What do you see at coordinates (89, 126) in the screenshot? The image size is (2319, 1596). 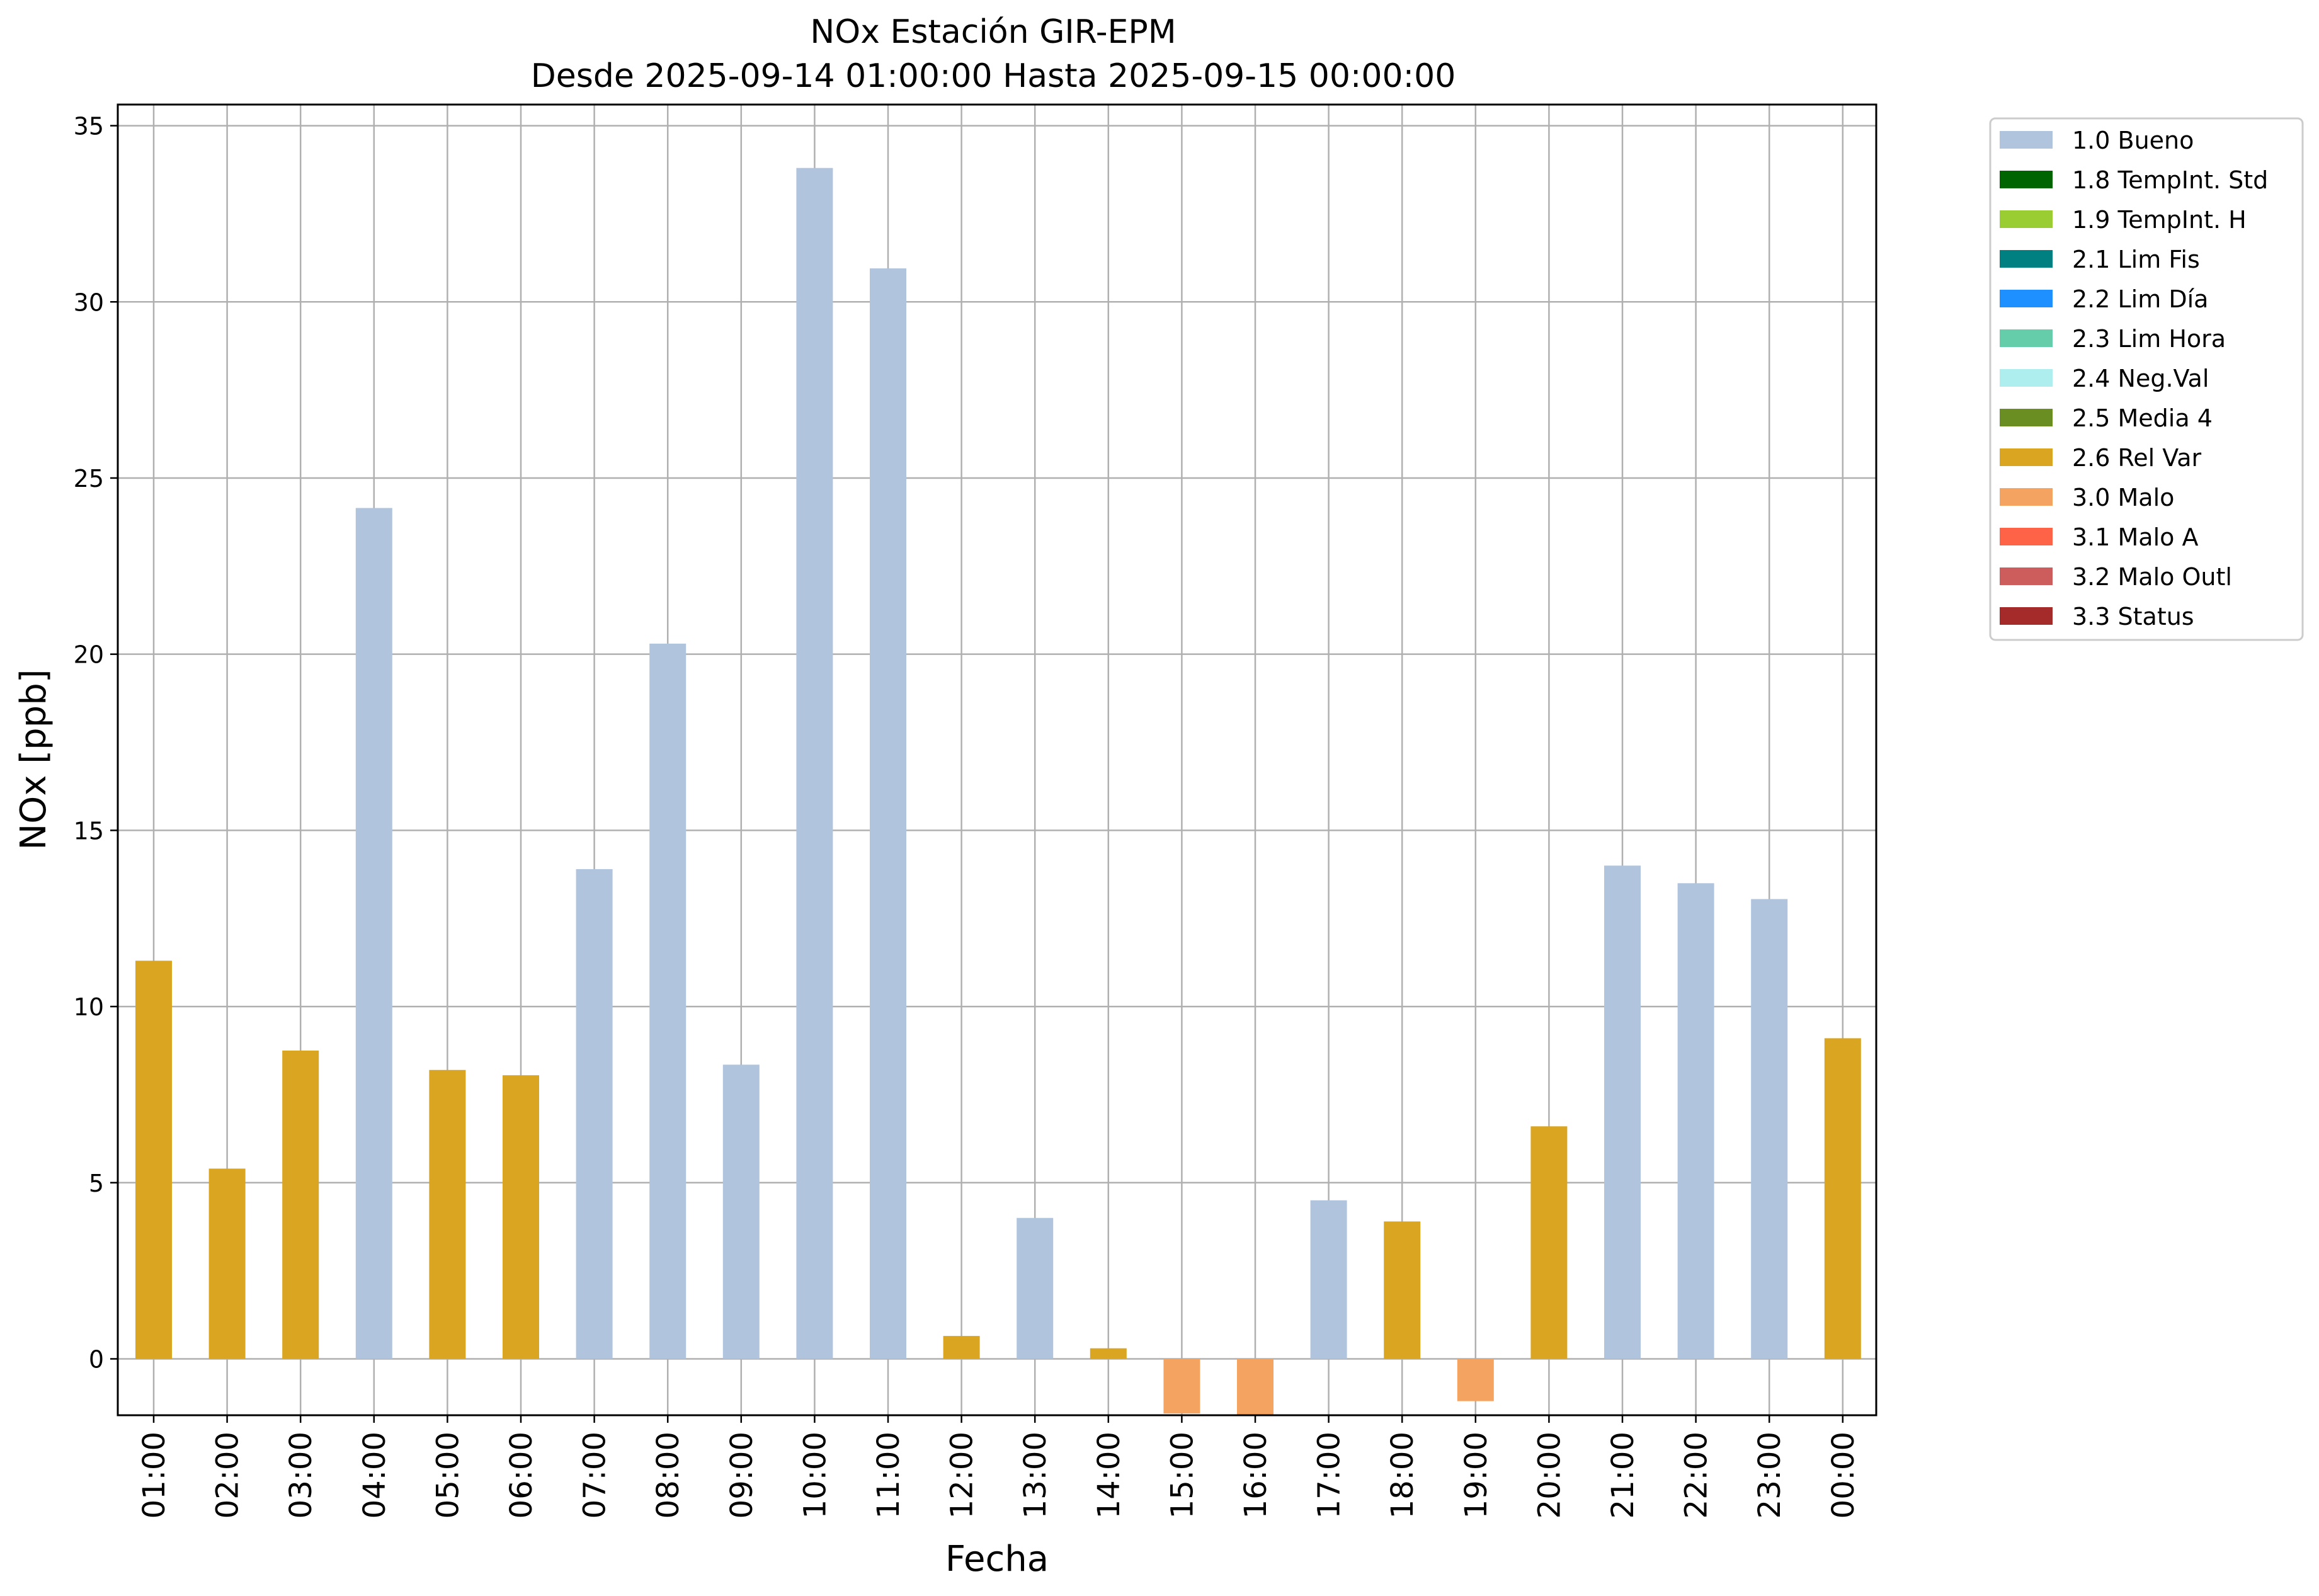 I see `y-tick-label: 35` at bounding box center [89, 126].